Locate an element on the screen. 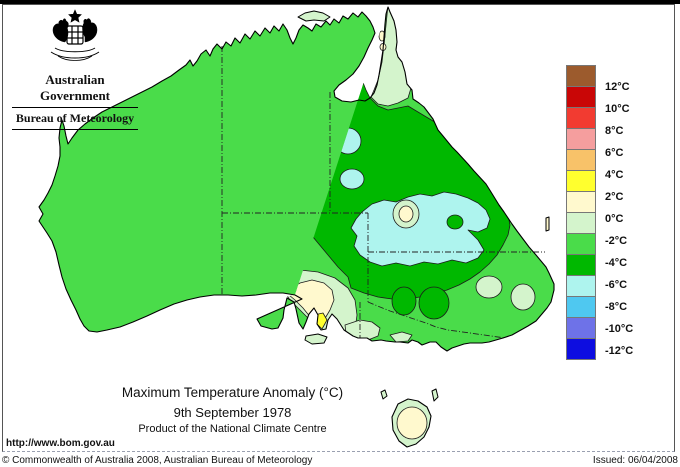 The height and width of the screenshot is (467, 680). legend-label: 8°C is located at coordinates (614, 131).